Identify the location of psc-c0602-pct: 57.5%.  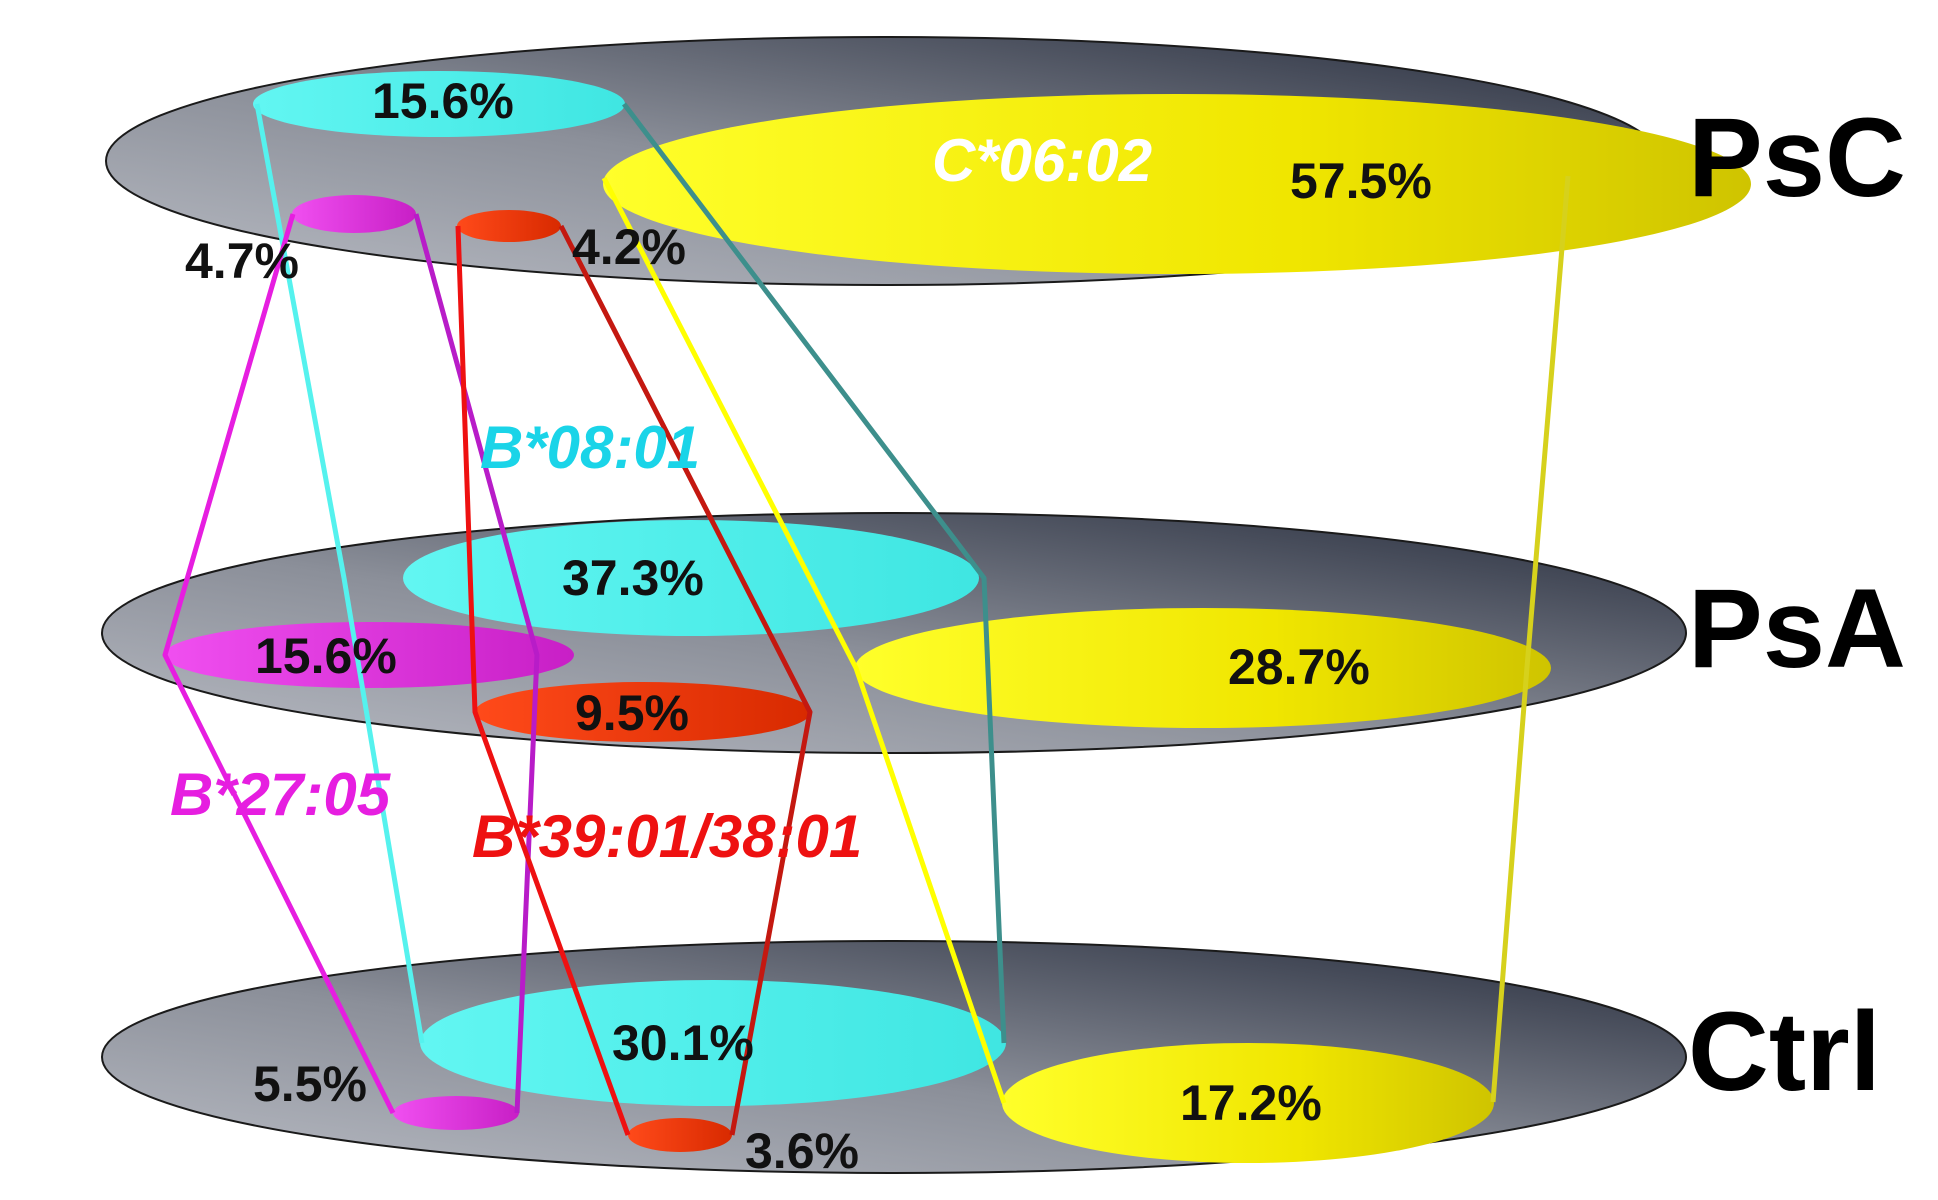
(1361, 181).